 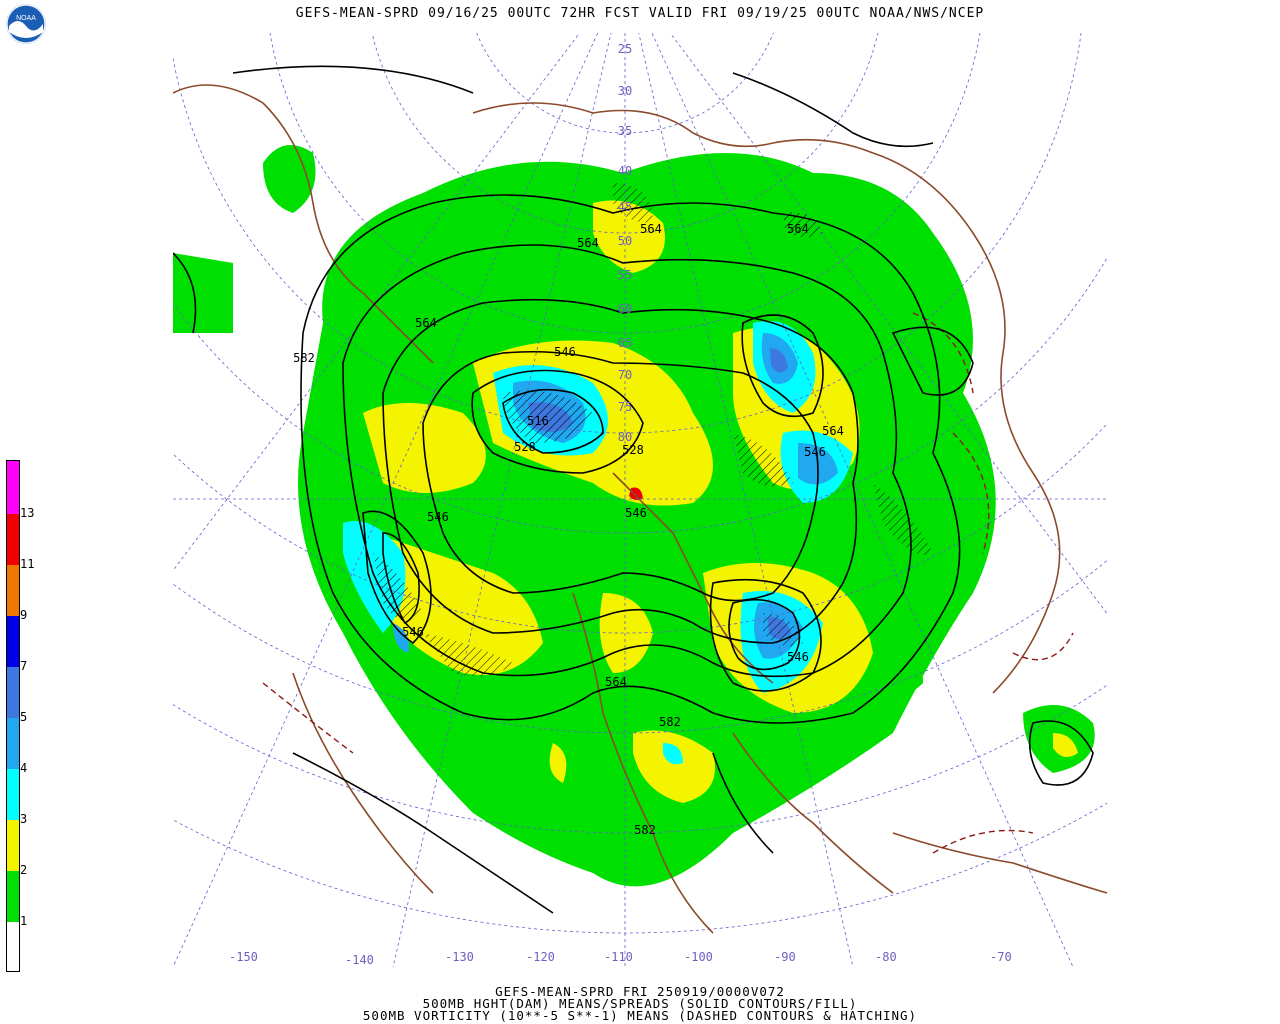 I want to click on lon-label: -120, so click(x=540, y=957).